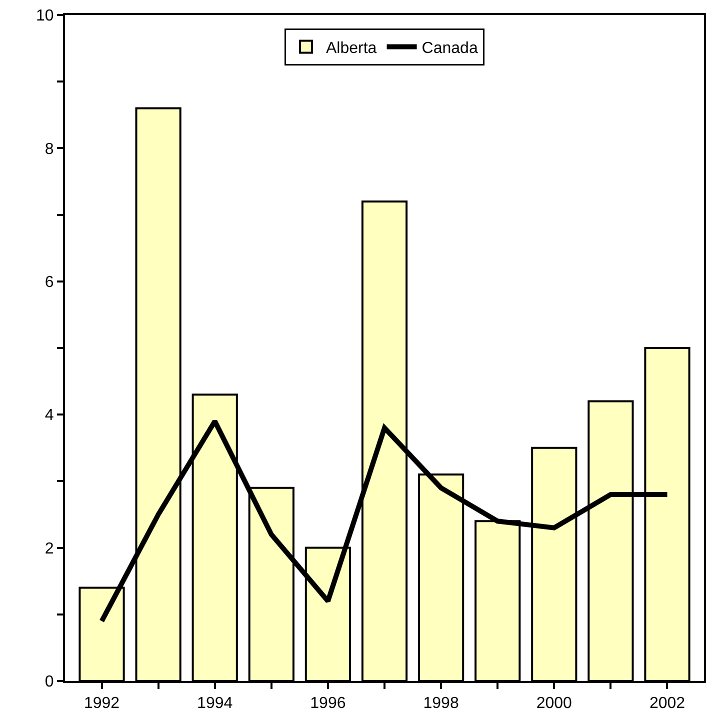  Describe the element at coordinates (49, 549) in the screenshot. I see `y-tick-label: 2` at that location.